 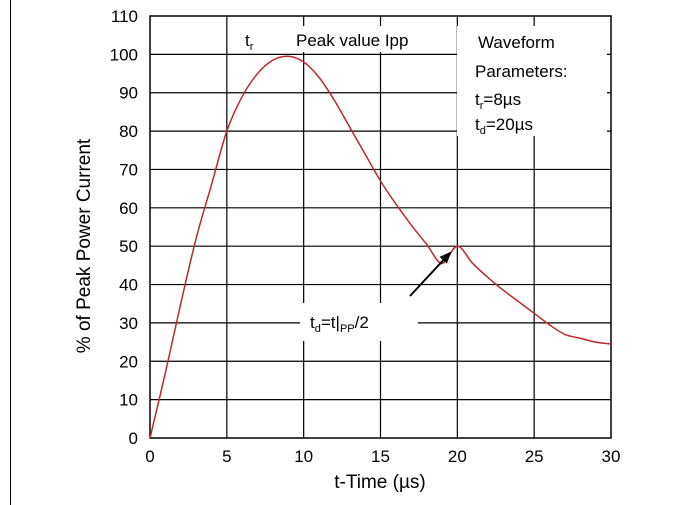 What do you see at coordinates (226, 456) in the screenshot?
I see `x-tick-label: 5` at bounding box center [226, 456].